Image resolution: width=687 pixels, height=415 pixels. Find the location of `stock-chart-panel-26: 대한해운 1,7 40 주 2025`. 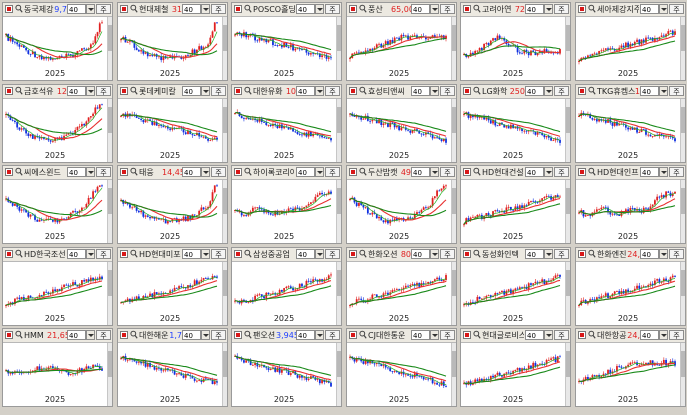

stock-chart-panel-26: 대한해운 1,7 40 주 2025 is located at coordinates (172, 367).